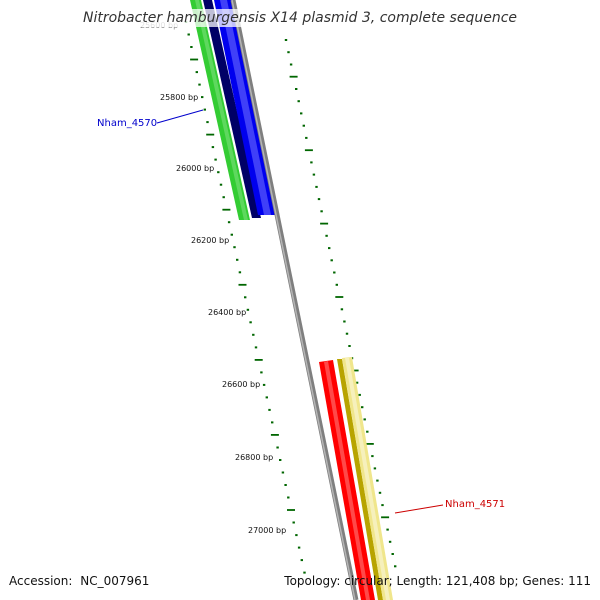 This screenshot has height=600, width=600. I want to click on gene-label-nham-4571: Nham_4571, so click(475, 504).